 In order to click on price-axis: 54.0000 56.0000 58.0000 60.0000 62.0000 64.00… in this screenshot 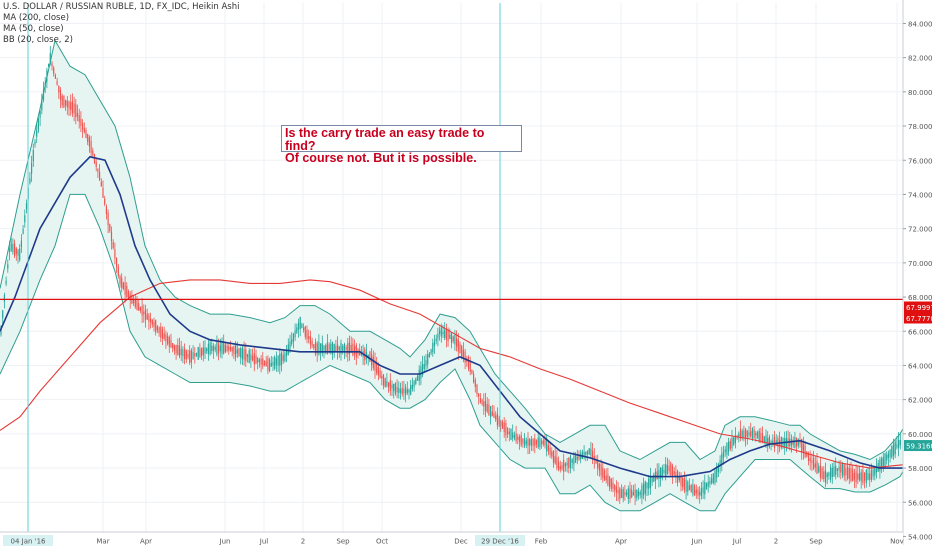, I will do `click(917, 275)`.